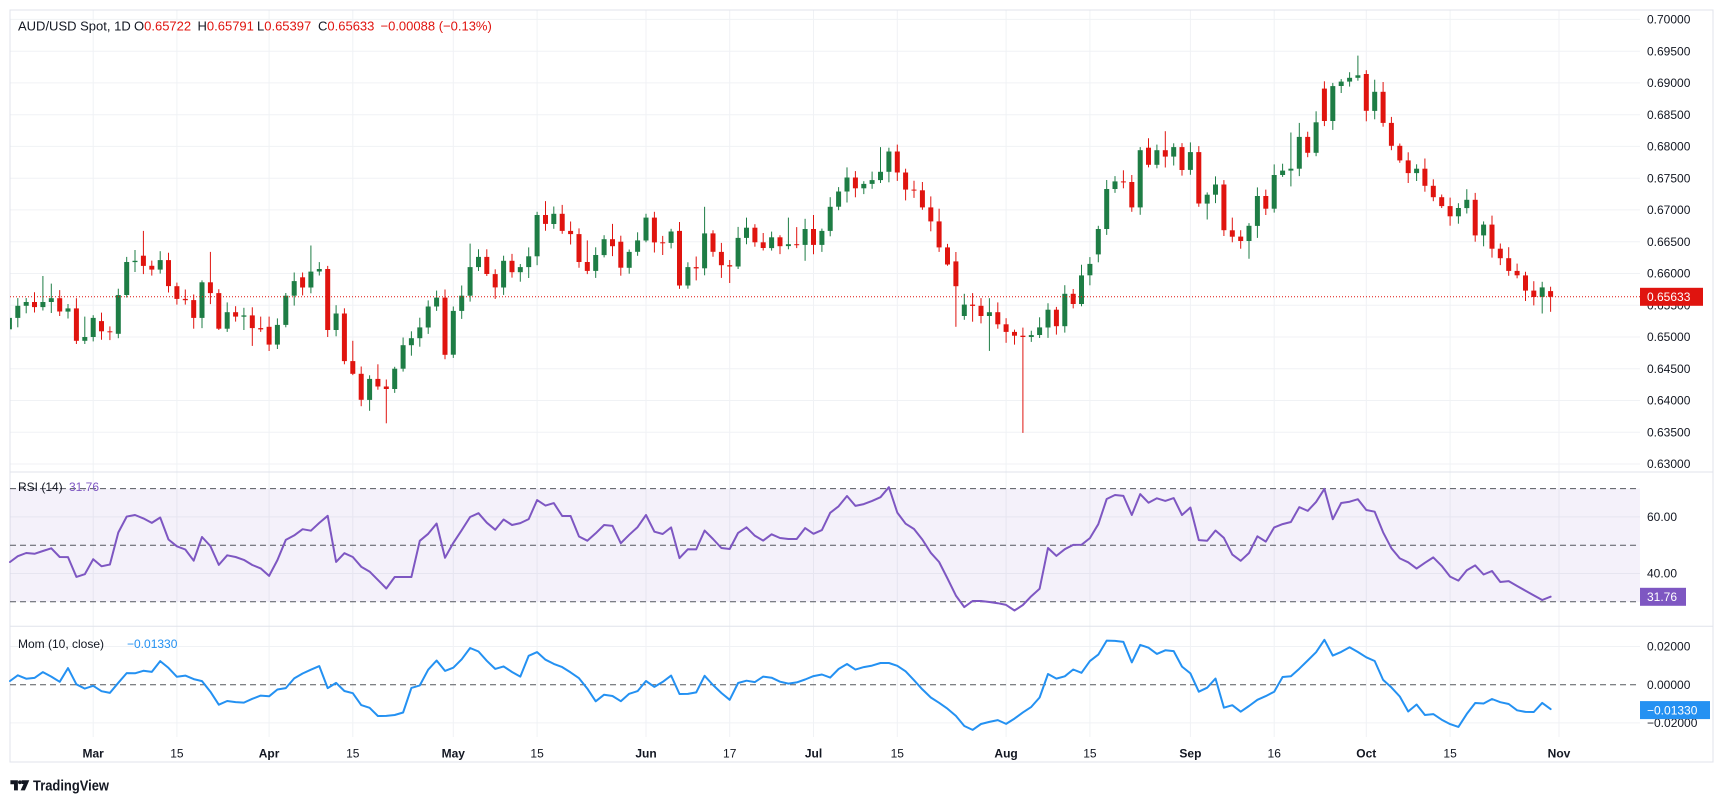 This screenshot has height=808, width=1723. I want to click on svg-text: 0.68000, so click(1669, 147).